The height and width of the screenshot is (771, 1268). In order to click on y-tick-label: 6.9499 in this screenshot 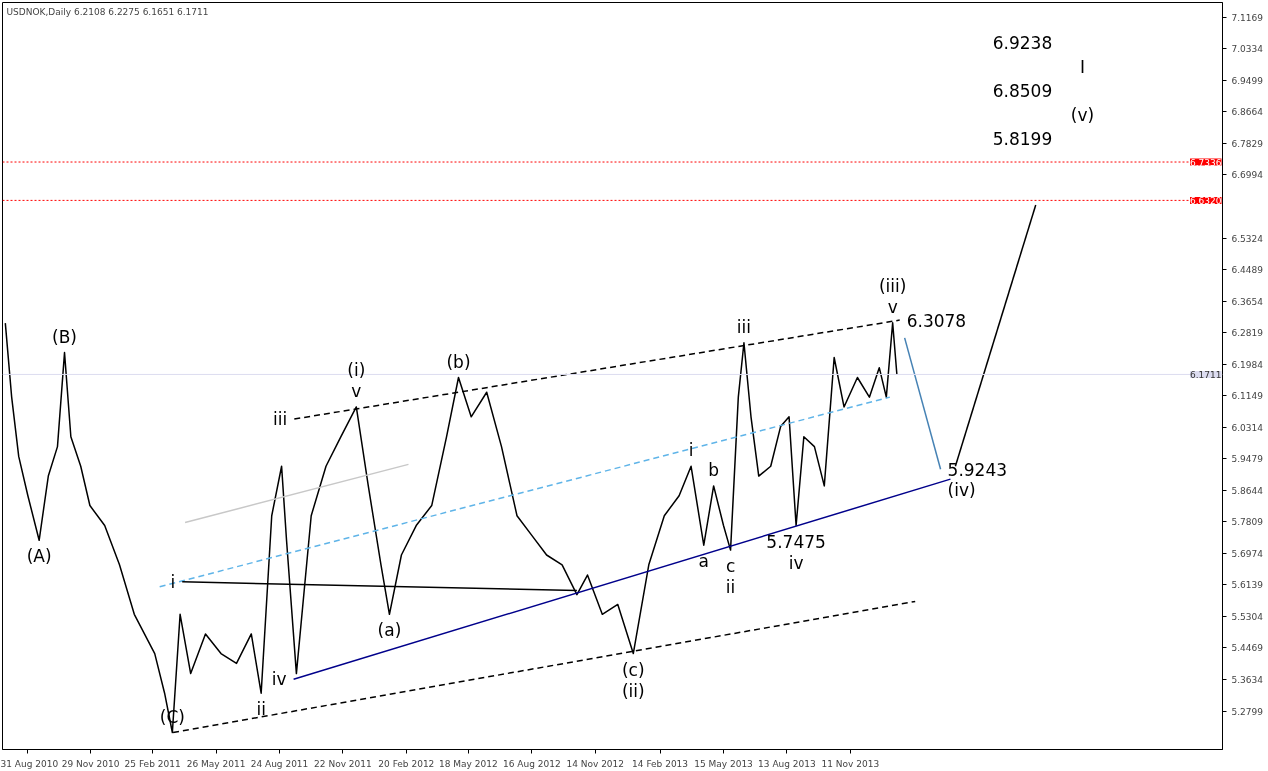, I will do `click(1247, 80)`.